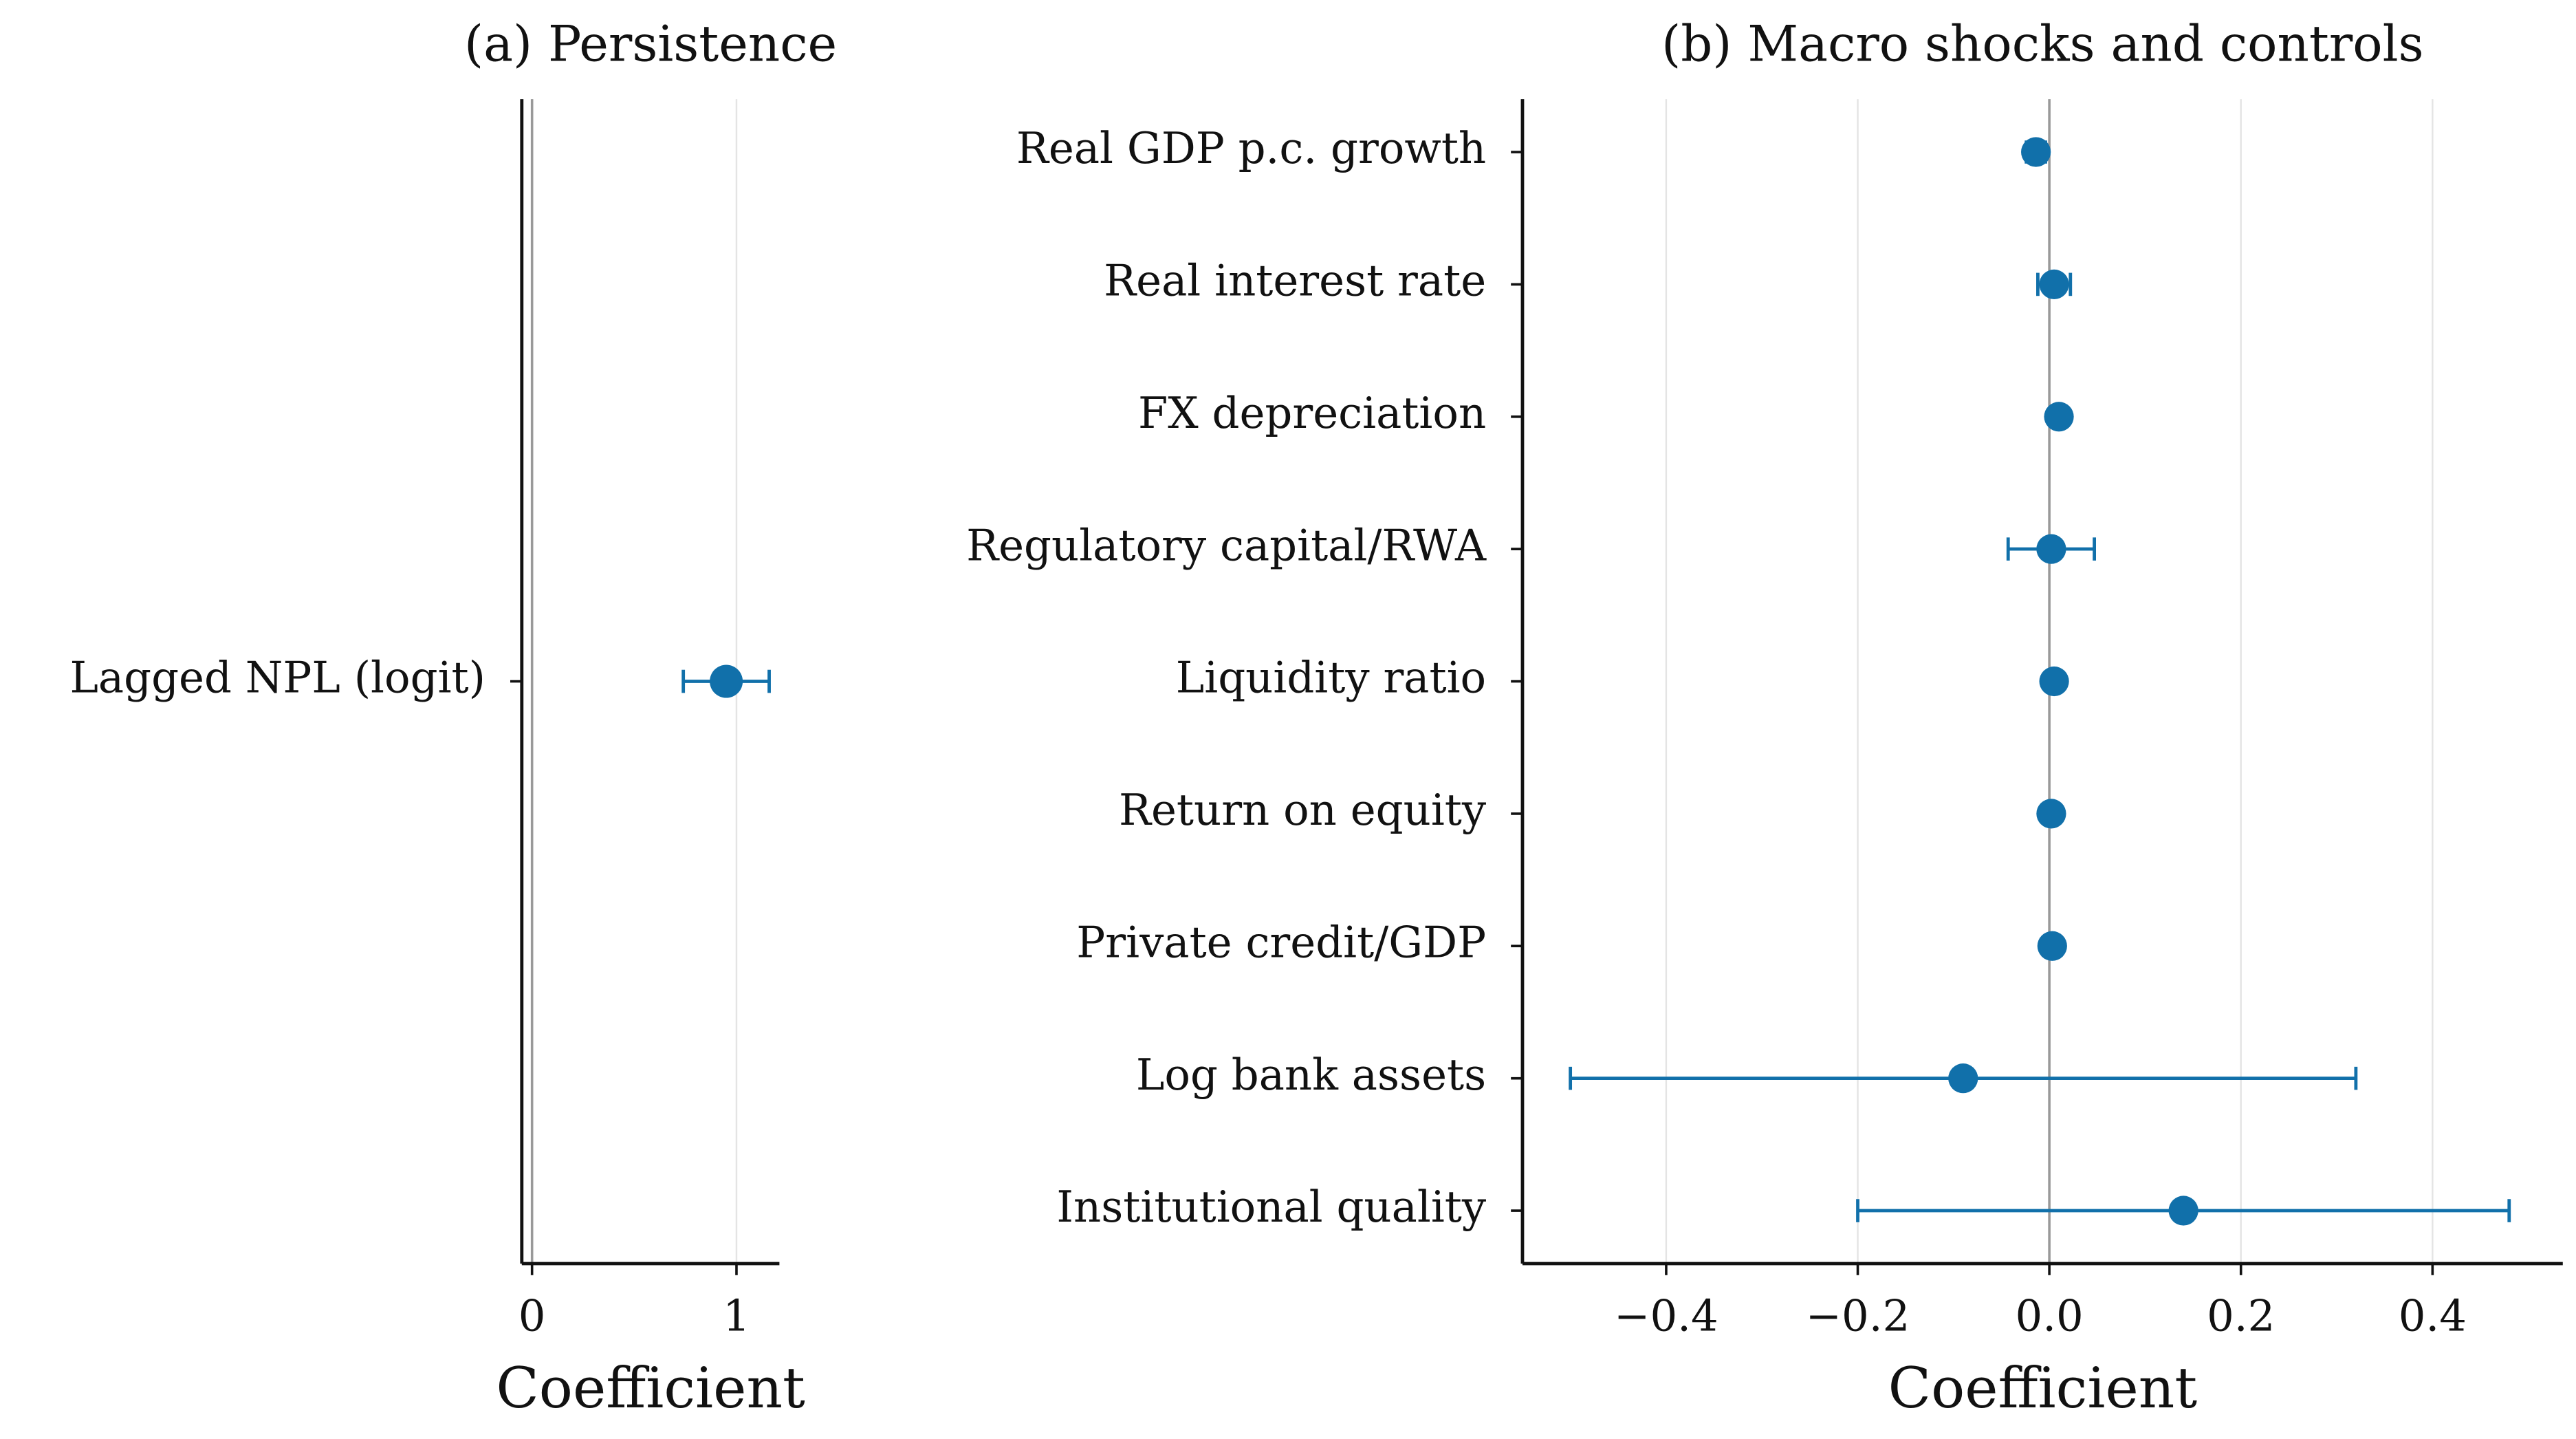 This screenshot has height=1439, width=2576. I want to click on y-tick-label: Real interest rate, so click(1295, 281).